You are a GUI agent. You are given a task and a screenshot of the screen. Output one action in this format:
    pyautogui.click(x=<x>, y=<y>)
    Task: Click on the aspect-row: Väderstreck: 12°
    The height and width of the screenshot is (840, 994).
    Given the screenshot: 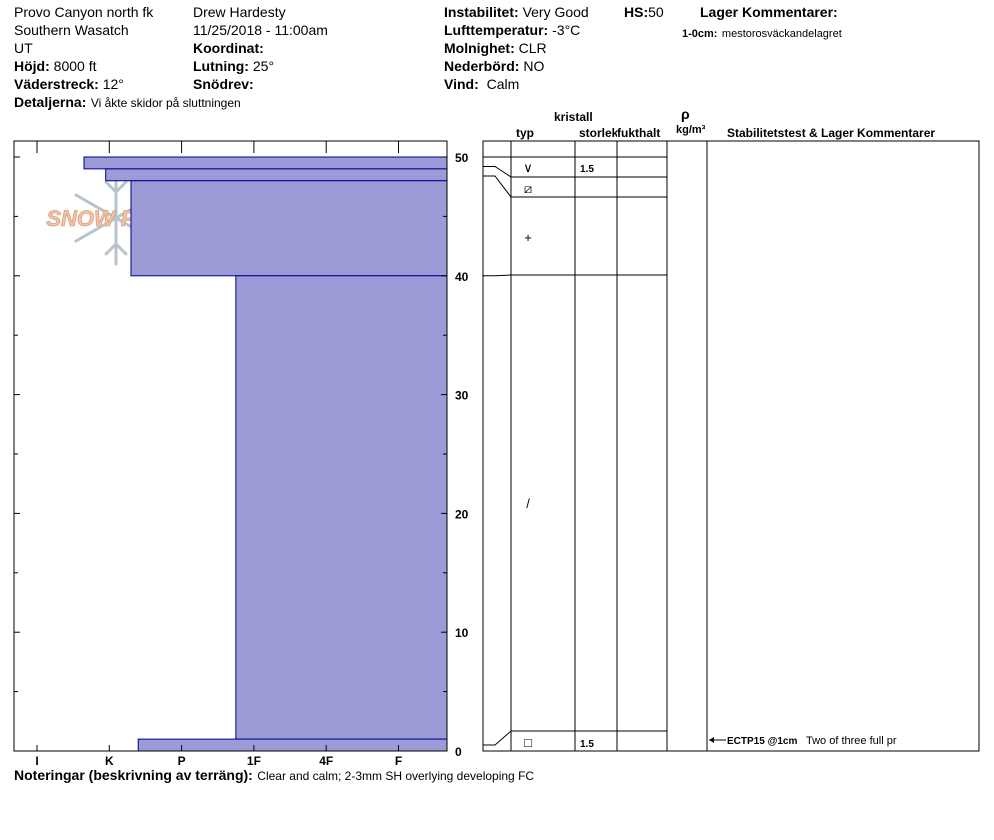 What is the action you would take?
    pyautogui.click(x=69, y=84)
    